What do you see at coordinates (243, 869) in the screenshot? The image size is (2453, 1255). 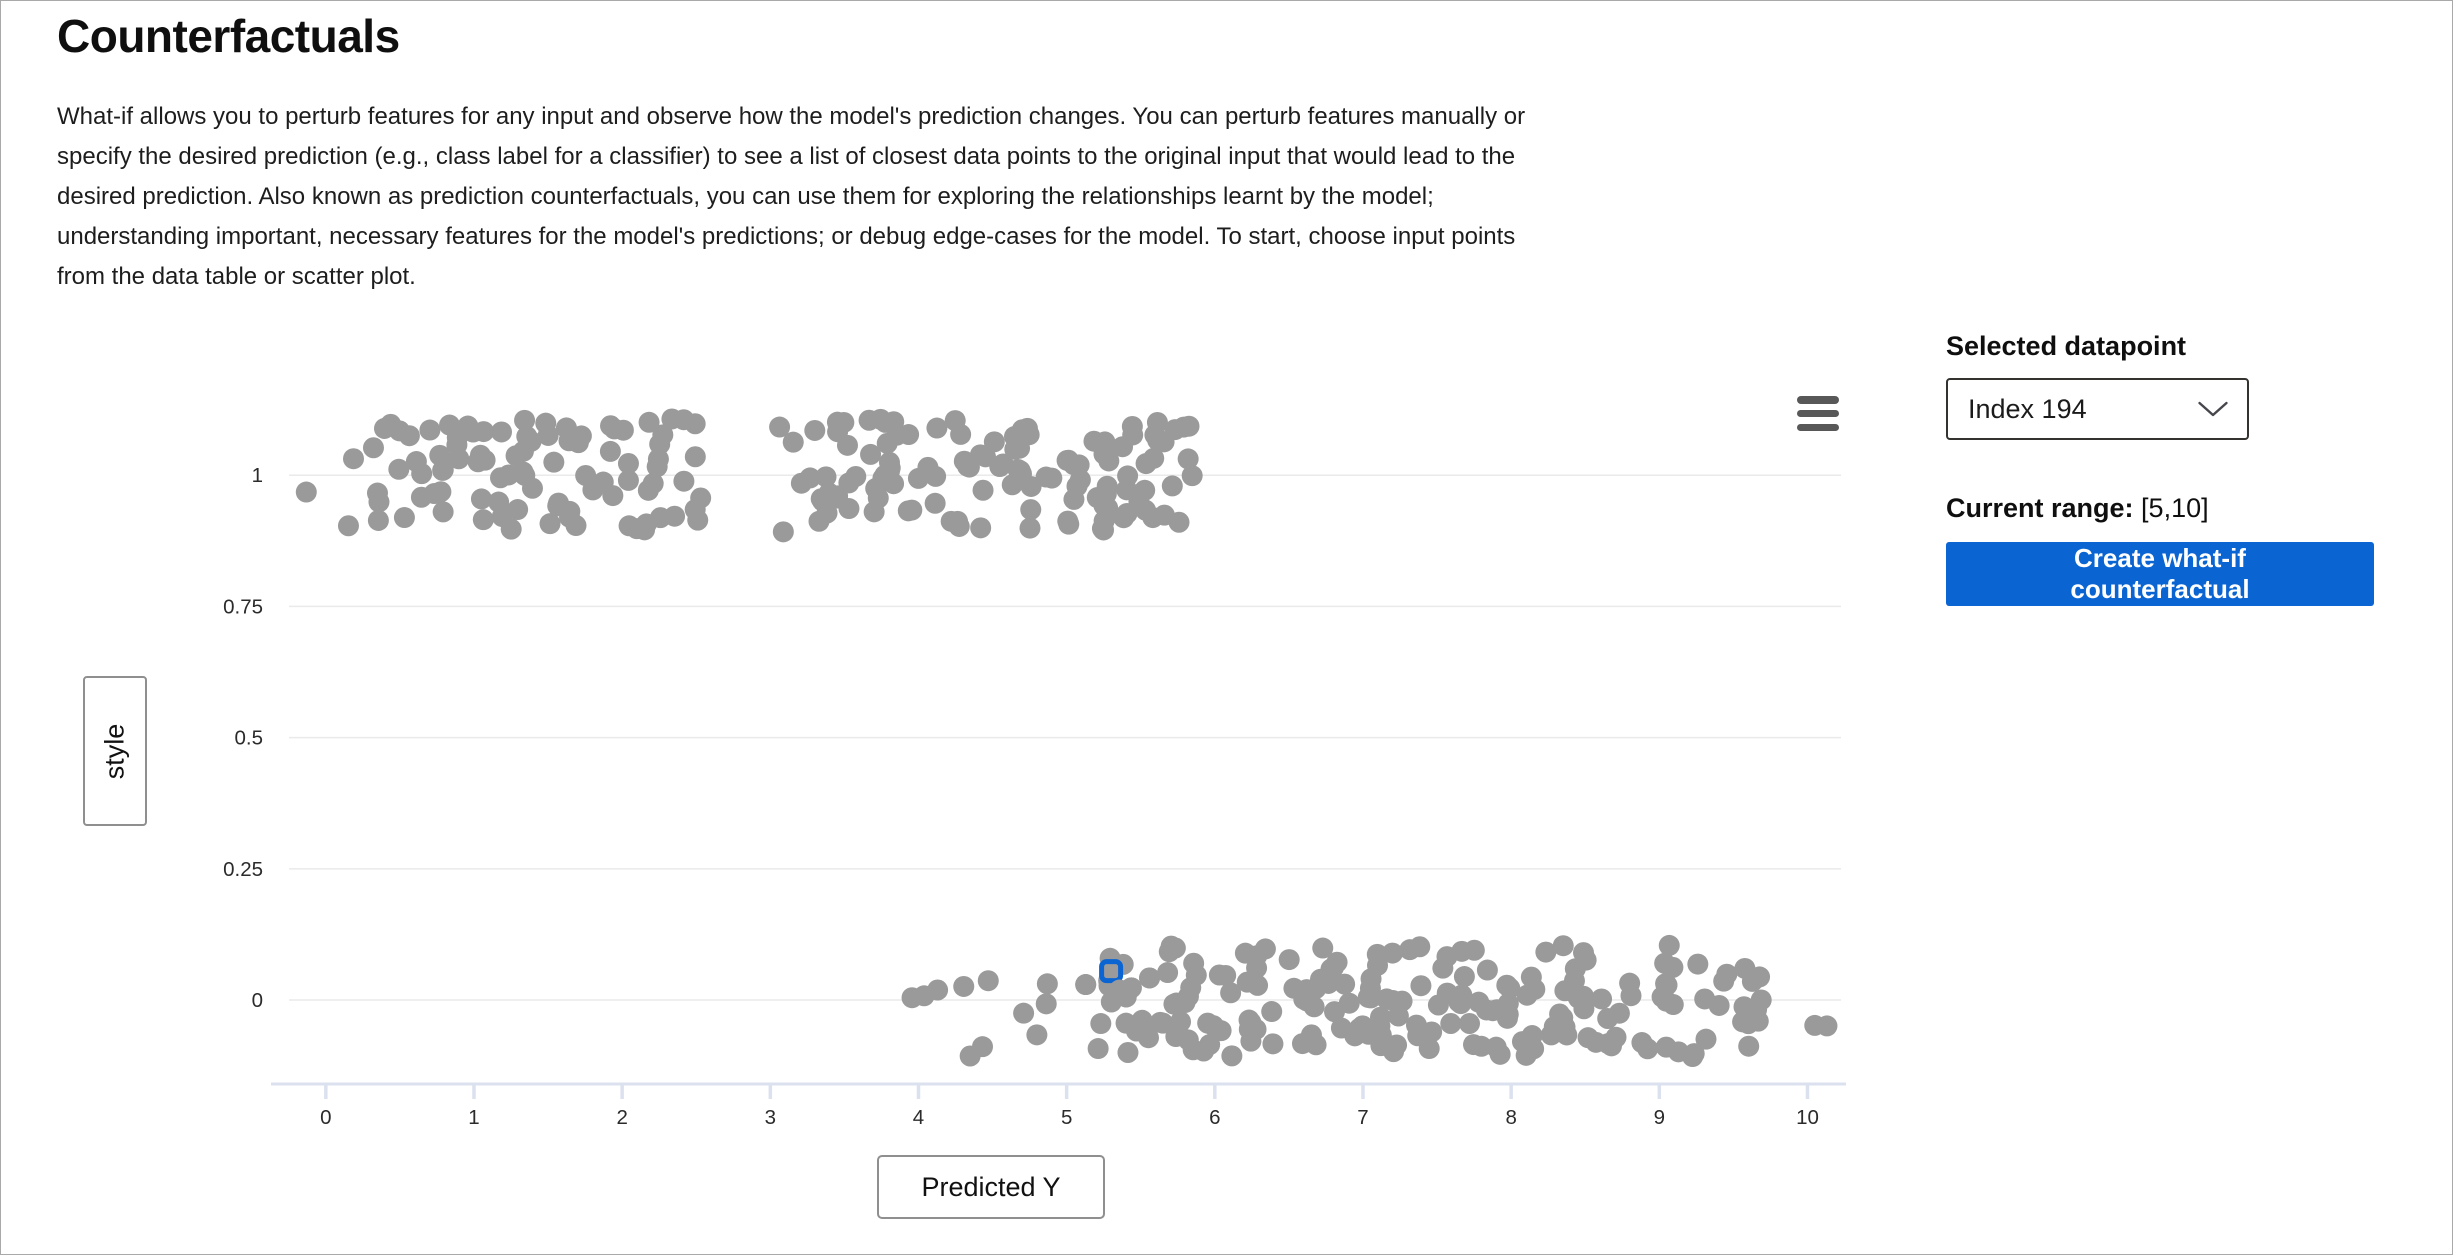 I see `svg-text: 0.25` at bounding box center [243, 869].